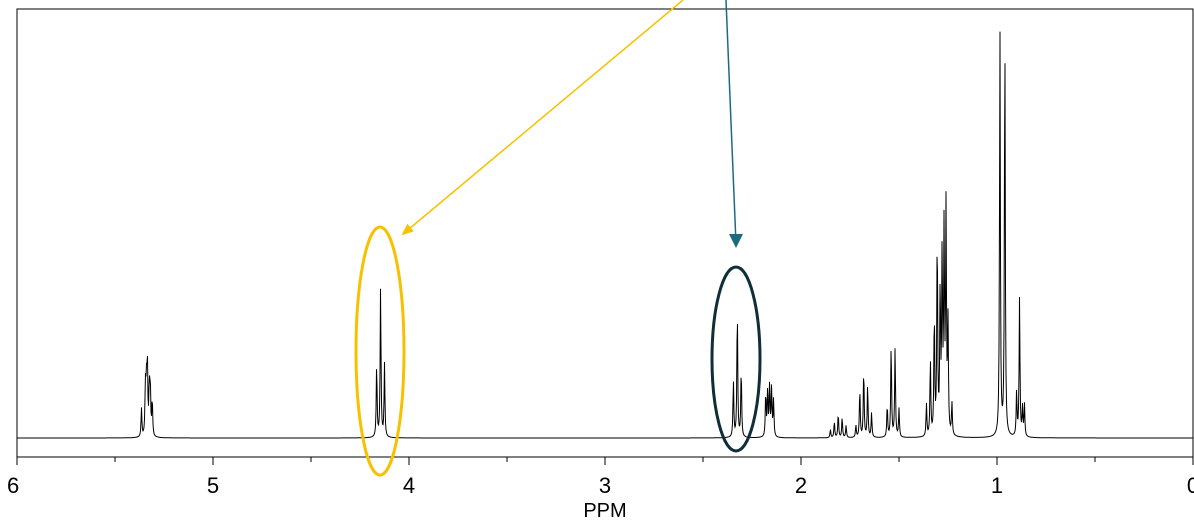  I want to click on x-tick-label: 2, so click(801, 485).